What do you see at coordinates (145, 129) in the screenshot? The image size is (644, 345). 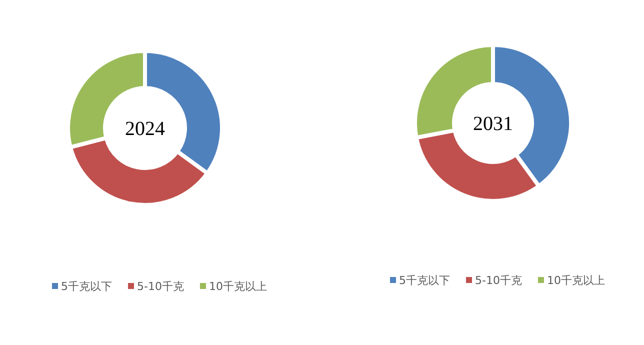 I see `text: 2024` at bounding box center [145, 129].